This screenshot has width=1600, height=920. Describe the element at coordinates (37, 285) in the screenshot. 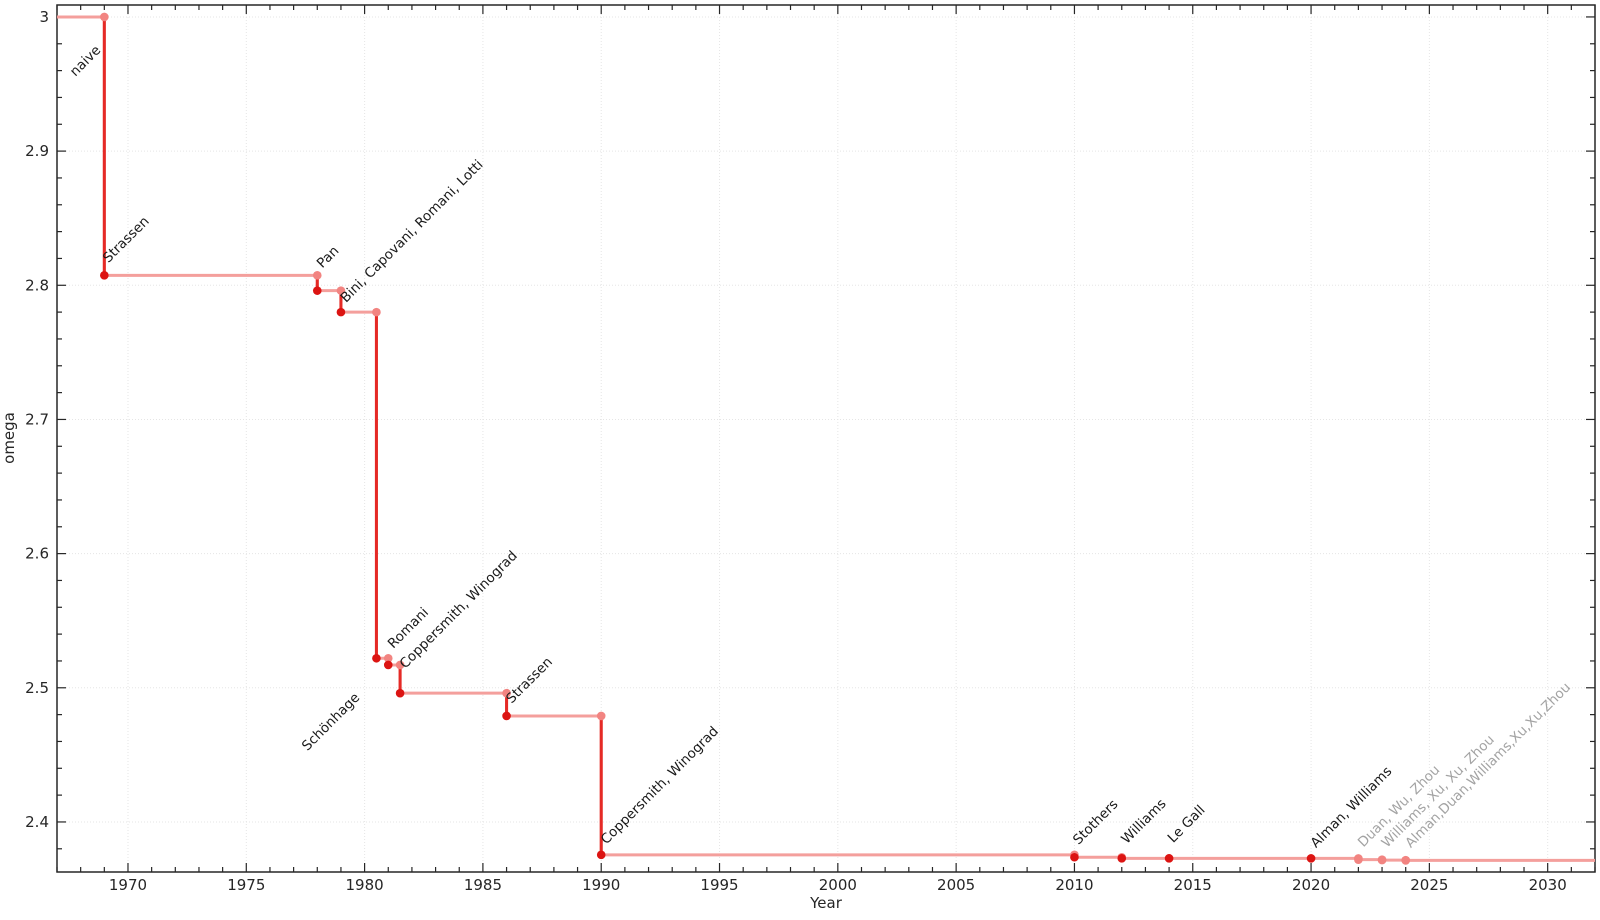

I see `y-tick-label: 2.8` at that location.